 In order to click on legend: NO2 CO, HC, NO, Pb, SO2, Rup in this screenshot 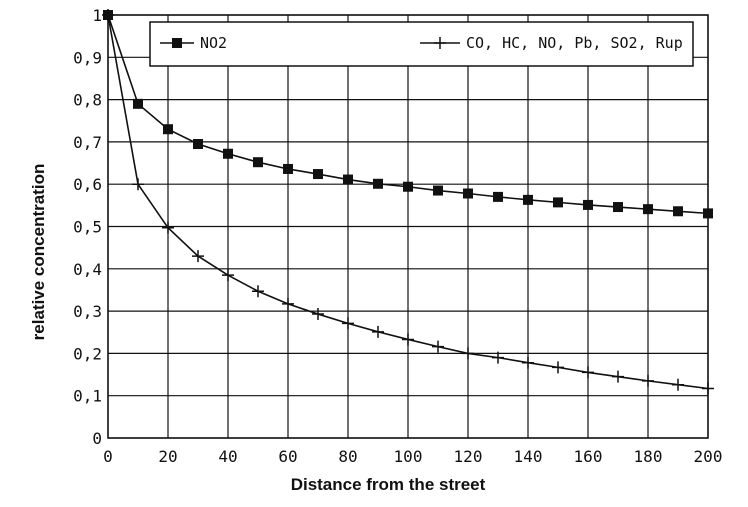, I will do `click(421, 44)`.